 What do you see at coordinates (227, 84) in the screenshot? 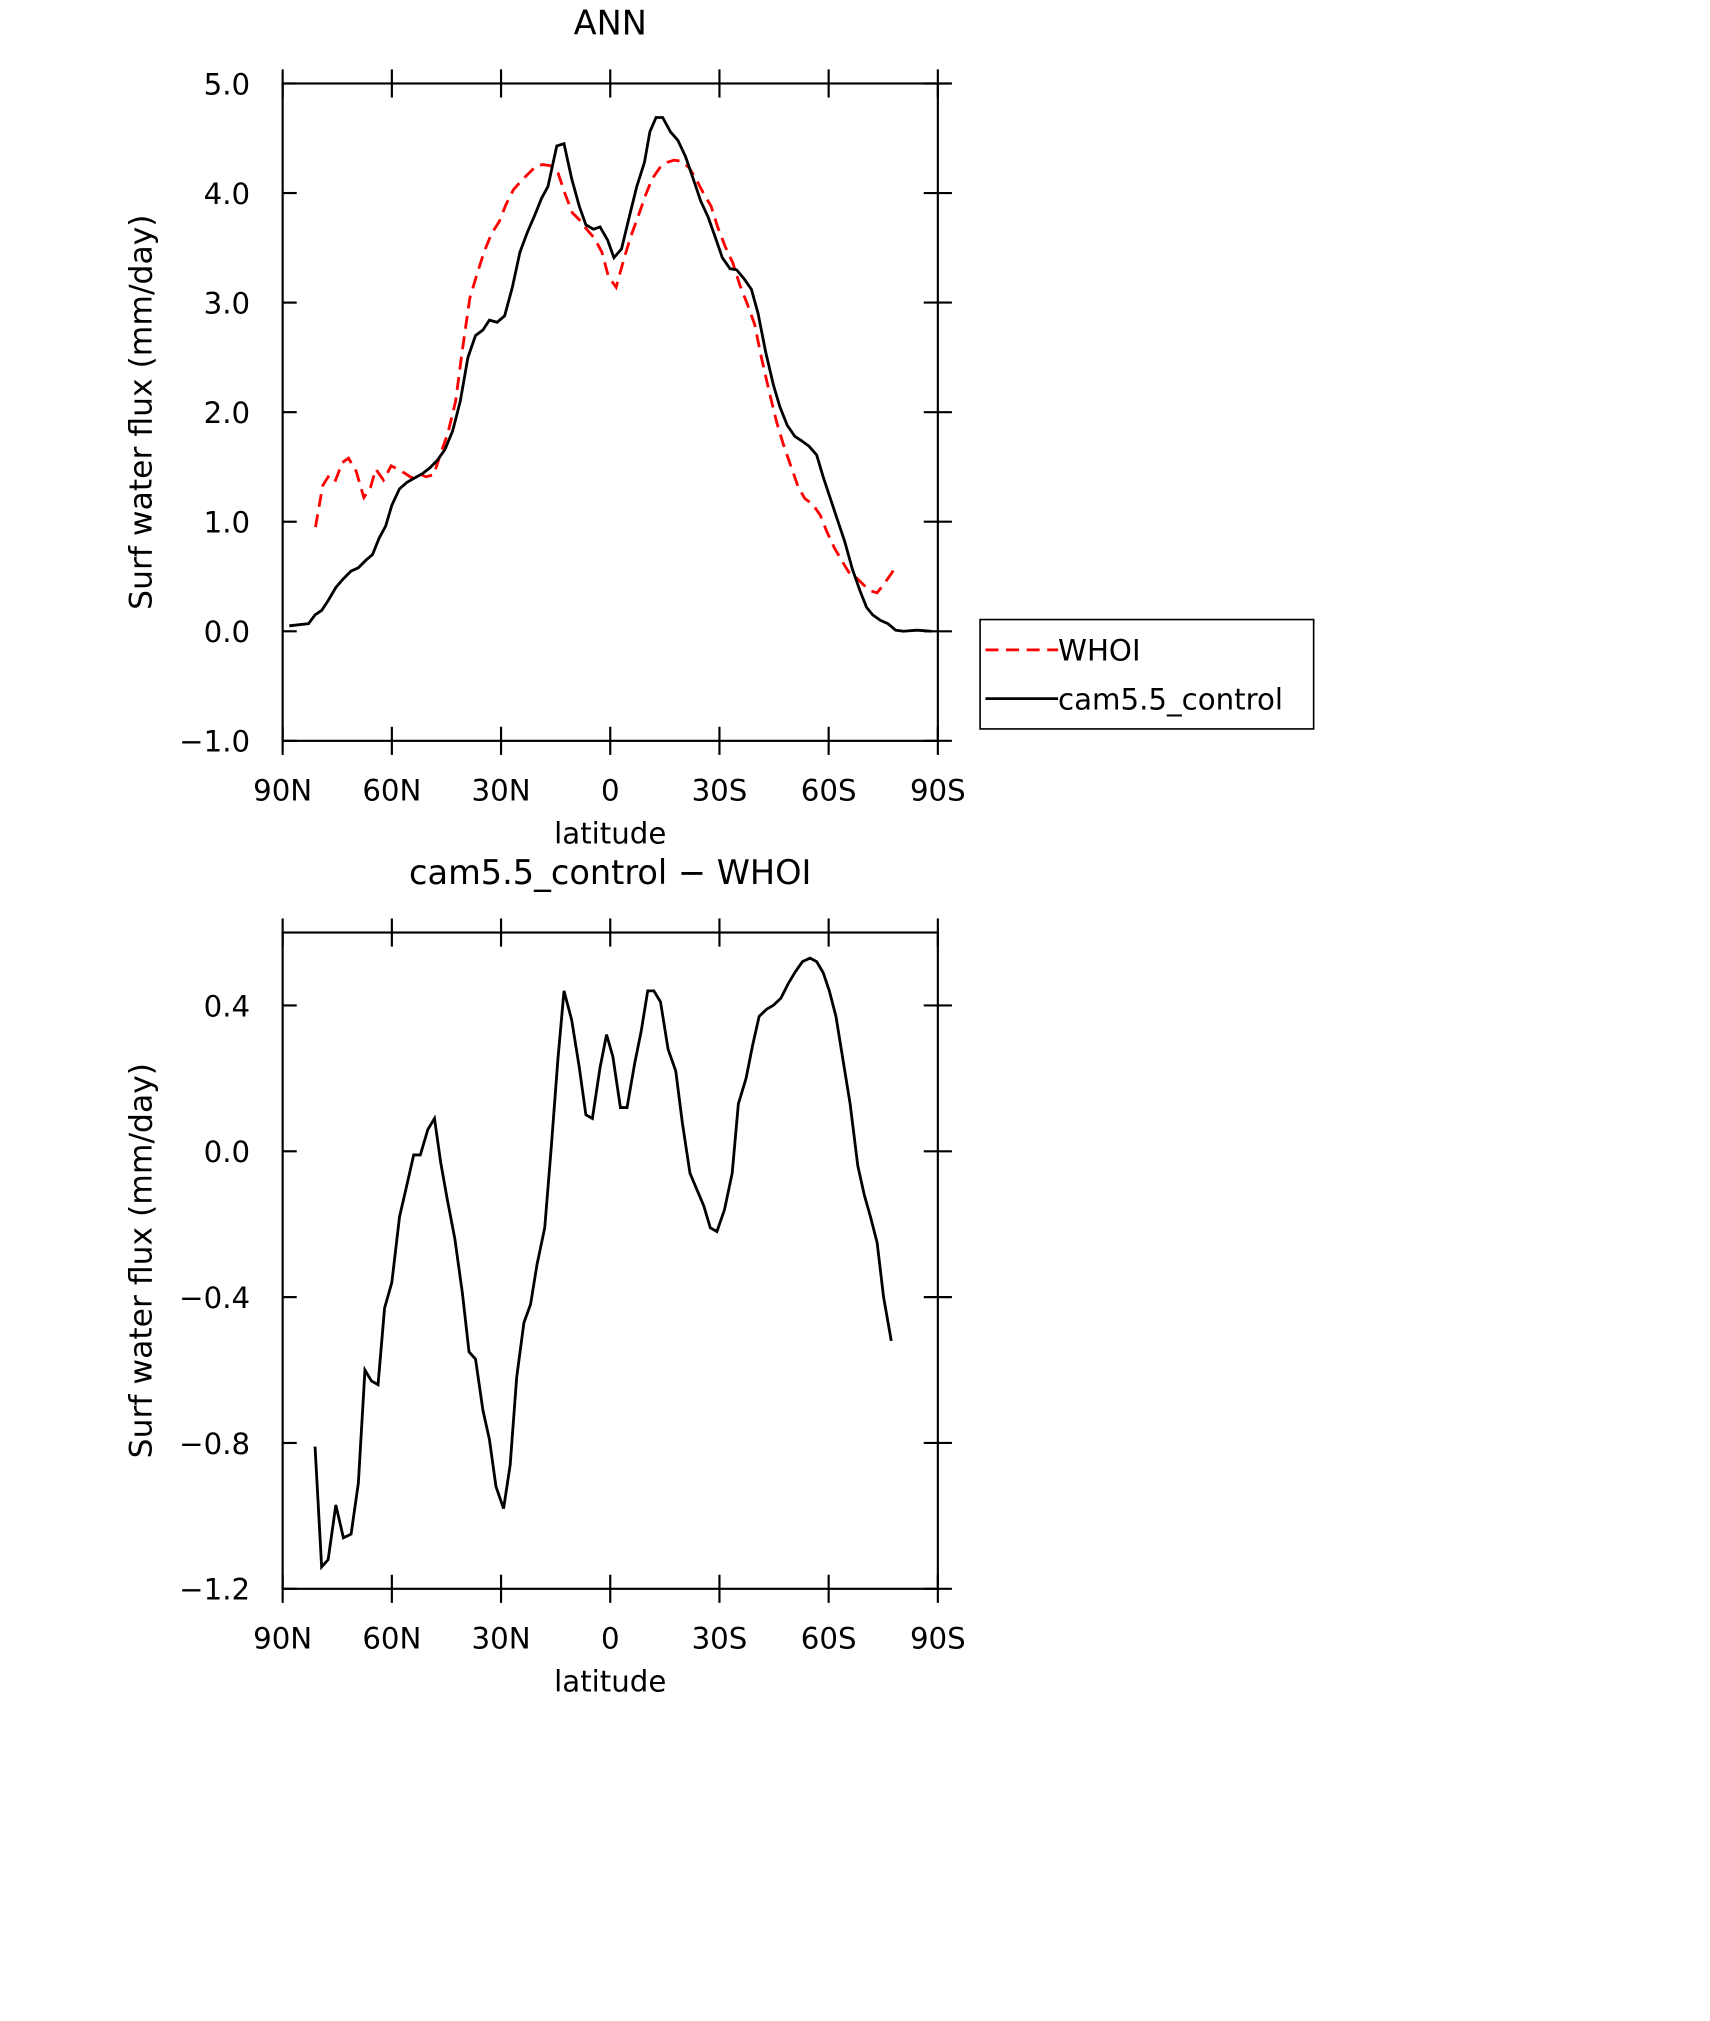
I see `y-tick-label: 5.0` at bounding box center [227, 84].